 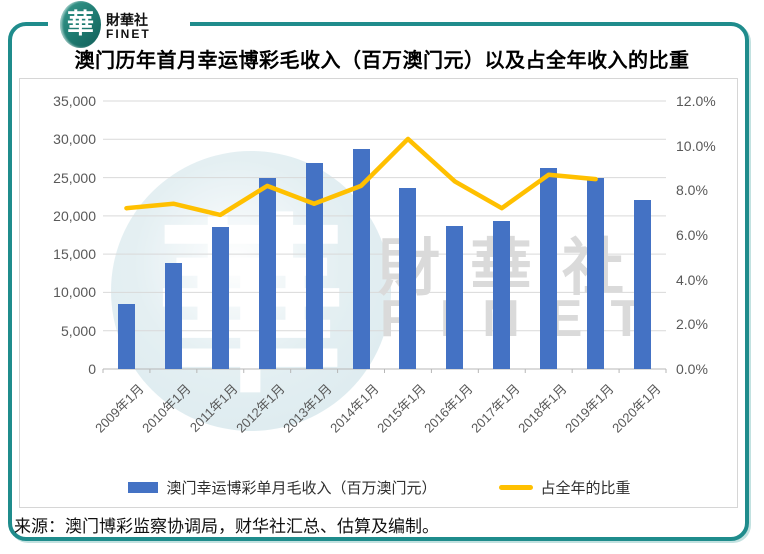 What do you see at coordinates (361, 259) in the screenshot?
I see `bar-2014年1月` at bounding box center [361, 259].